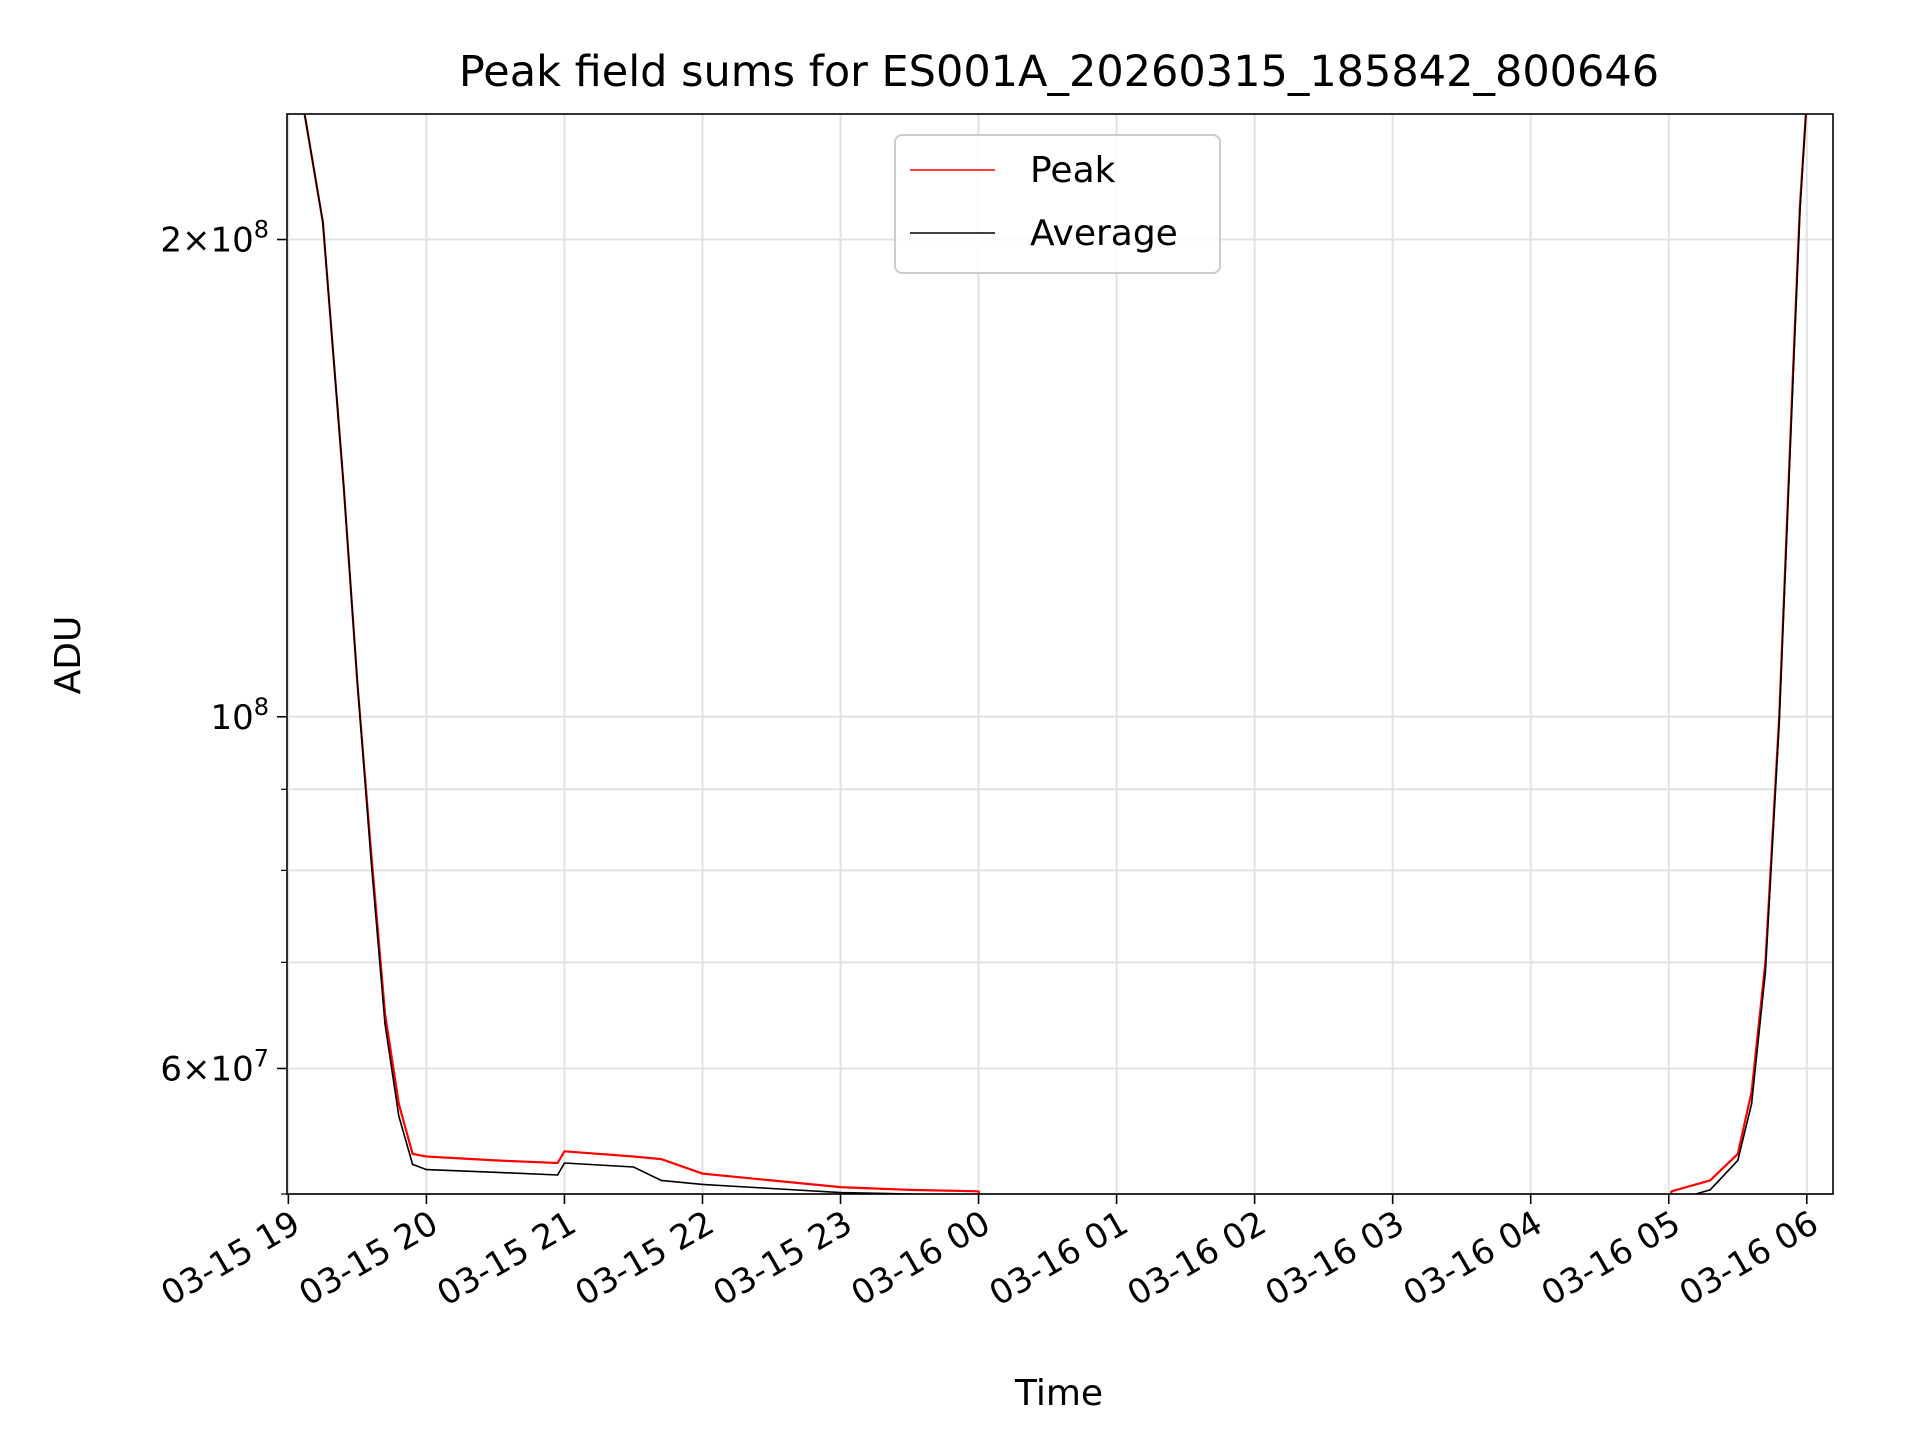  Describe the element at coordinates (1058, 1393) in the screenshot. I see `x-axis-label: Time` at that location.